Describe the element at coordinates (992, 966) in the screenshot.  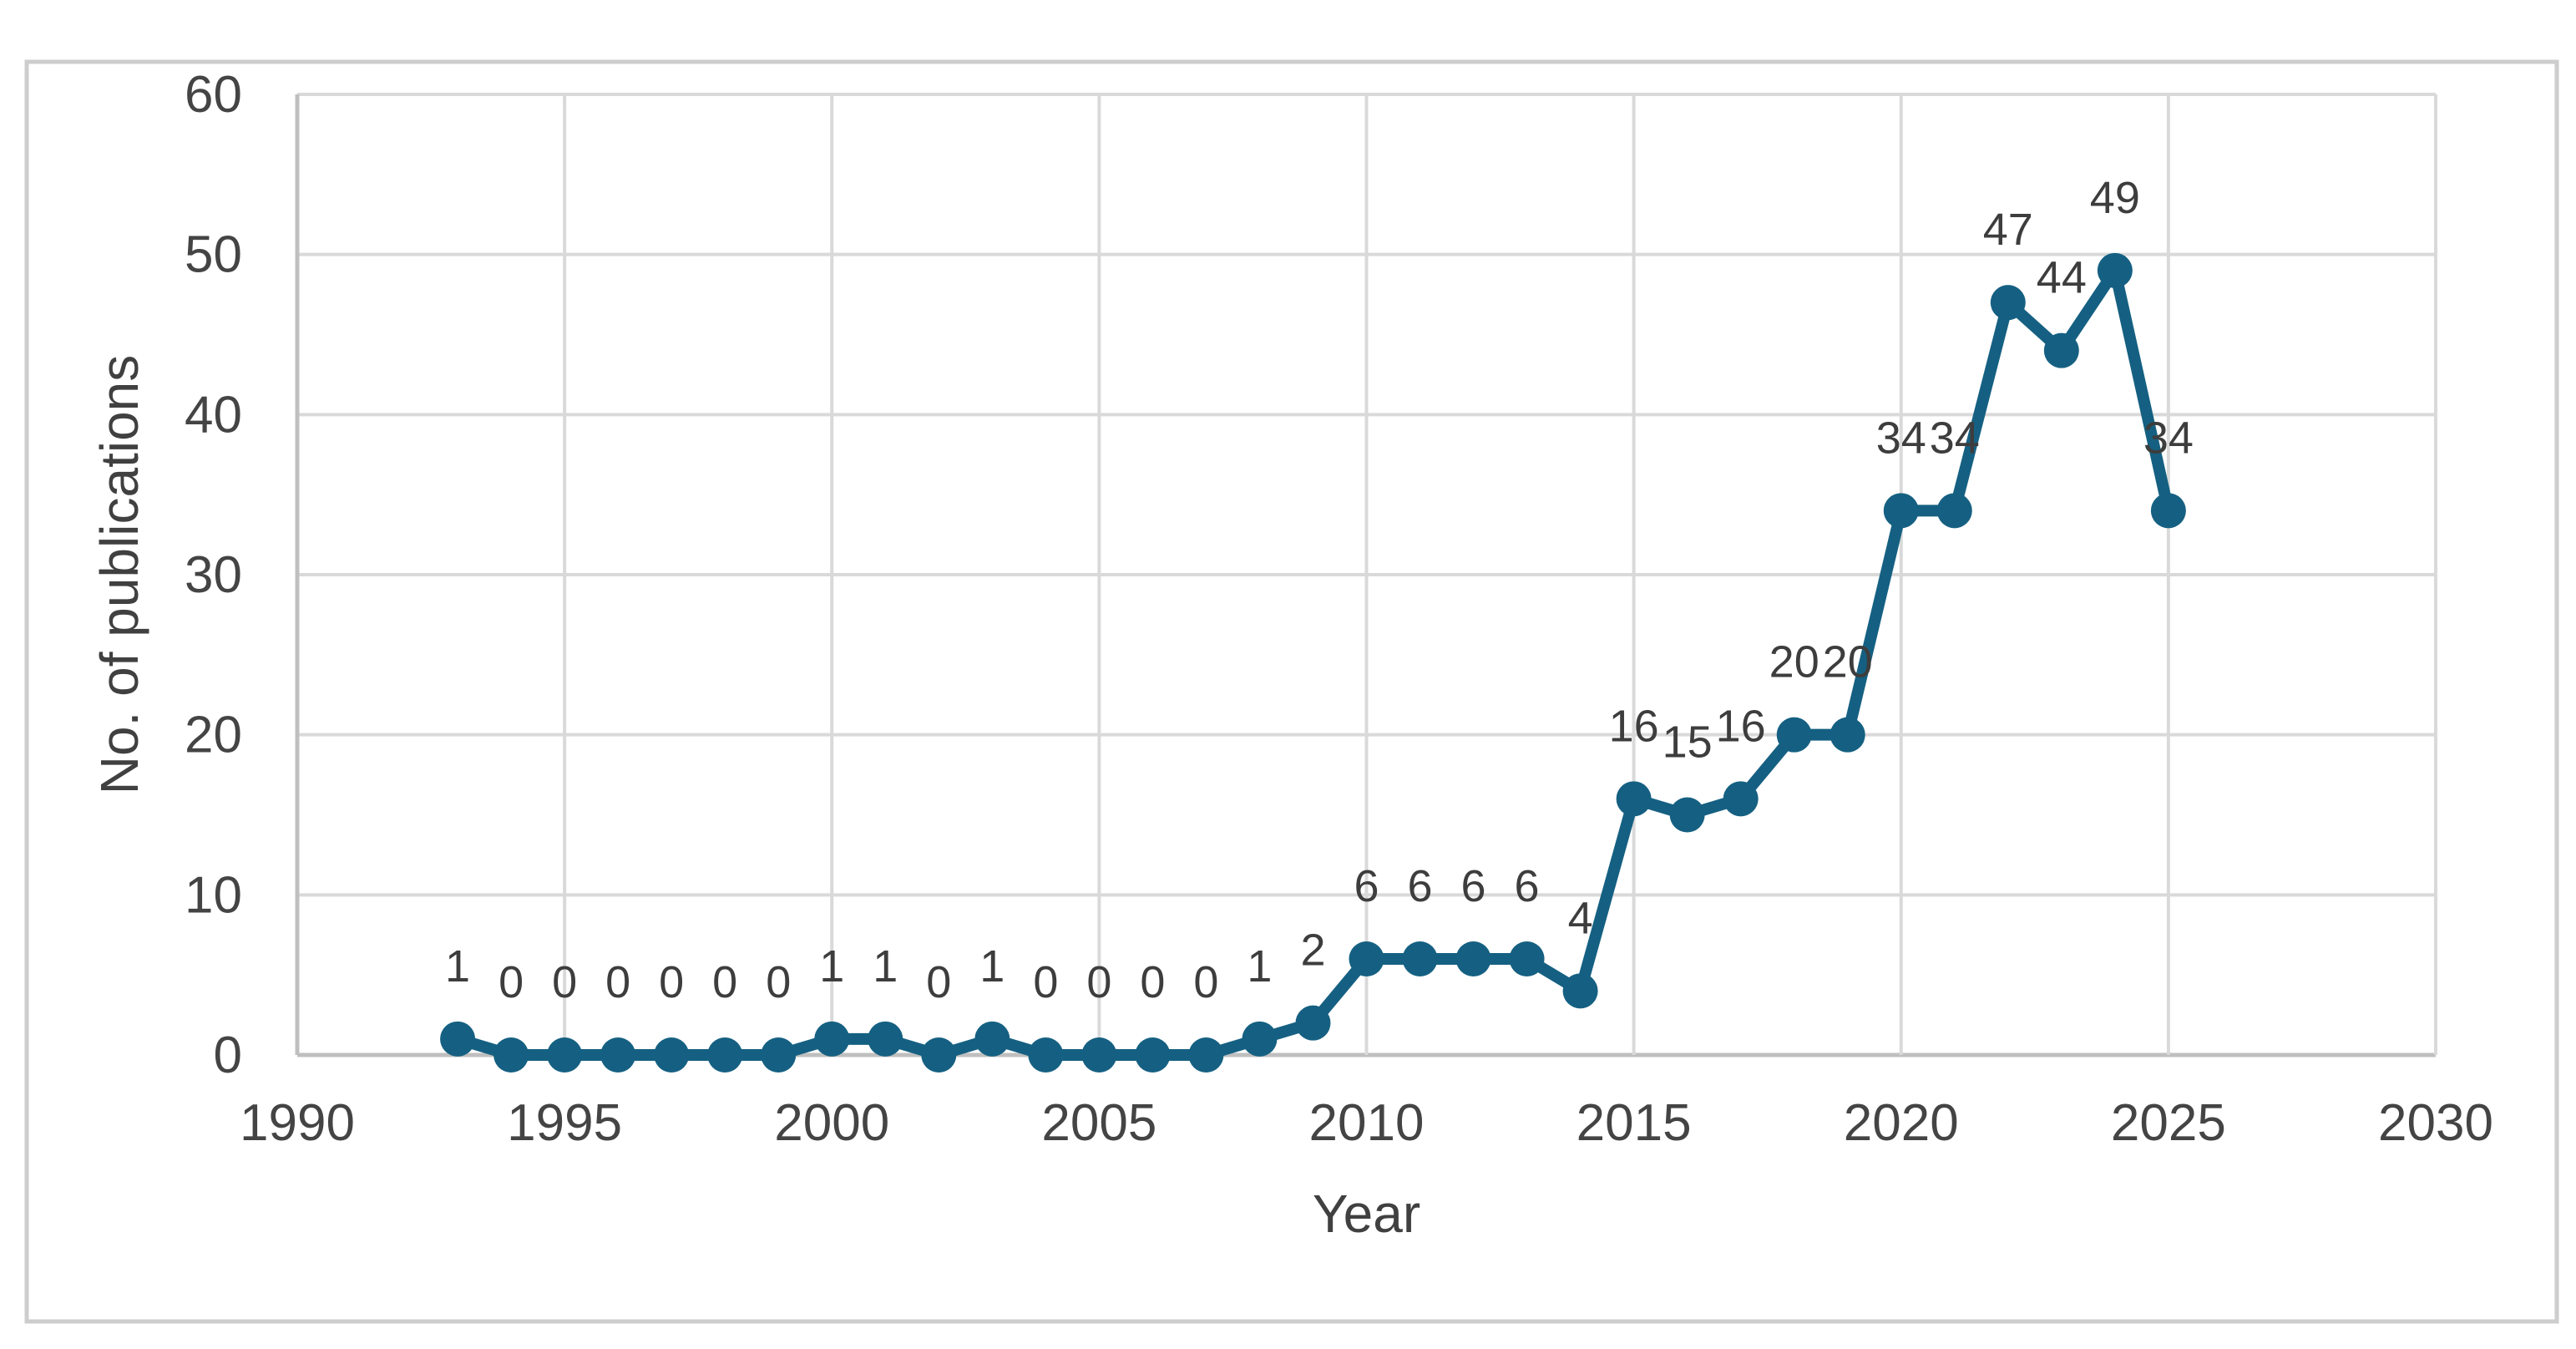
I see `data-label-2003: 1` at that location.